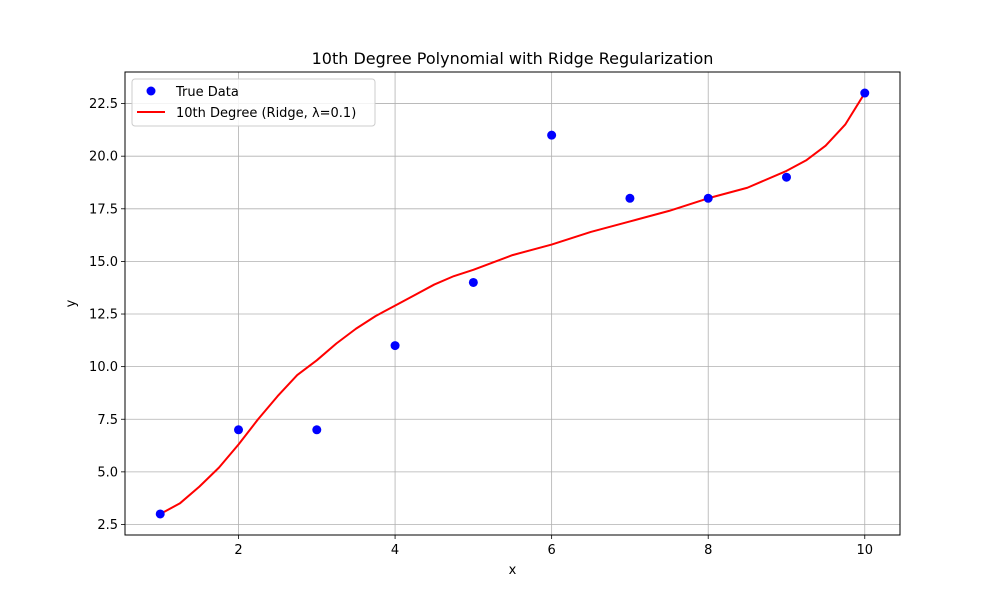  What do you see at coordinates (103, 157) in the screenshot?
I see `y-tick-label: 20.0` at bounding box center [103, 157].